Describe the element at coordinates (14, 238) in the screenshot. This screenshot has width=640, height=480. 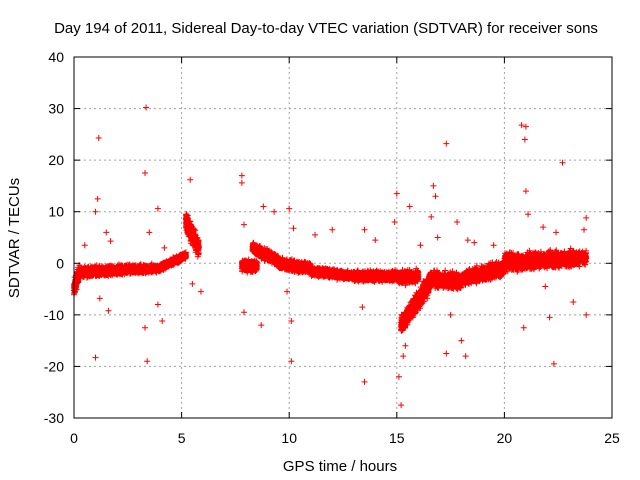
I see `y-axis-label: SDTVAR / TECUs` at that location.